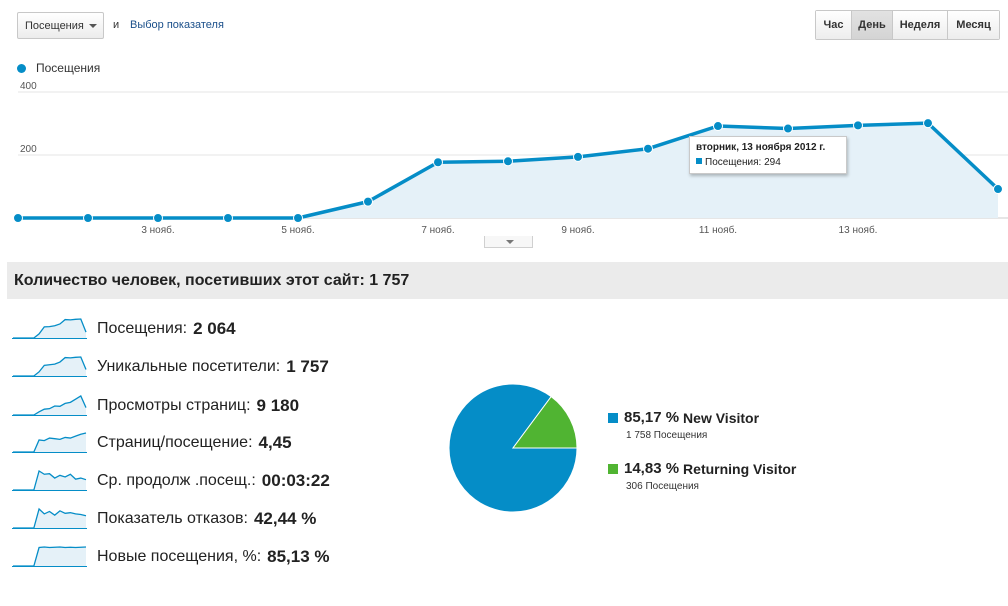 The image size is (1008, 606). What do you see at coordinates (174, 405) in the screenshot?
I see `metric-label: Просмотры страниц:` at bounding box center [174, 405].